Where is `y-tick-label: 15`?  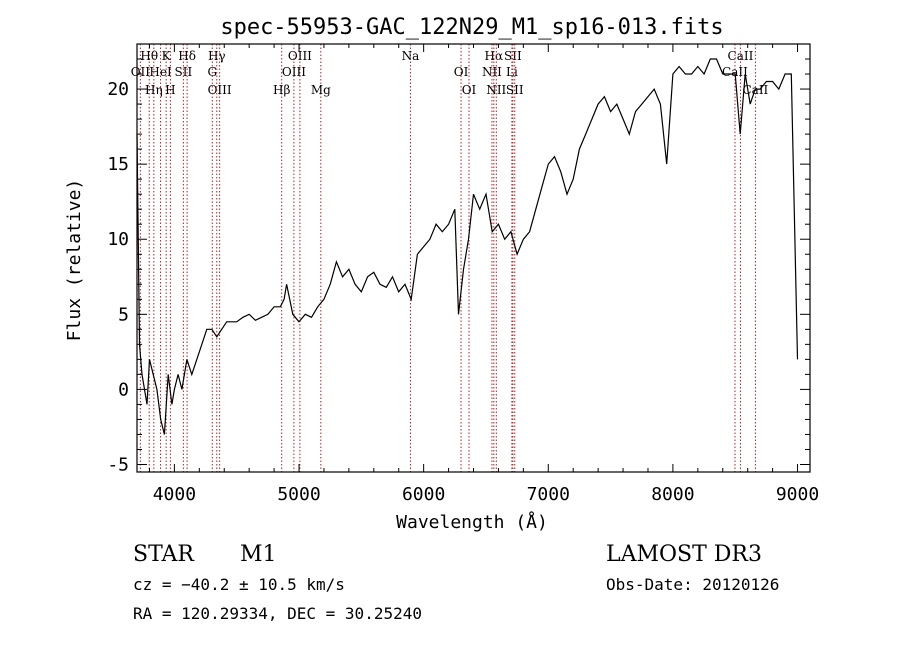 y-tick-label: 15 is located at coordinates (118, 164).